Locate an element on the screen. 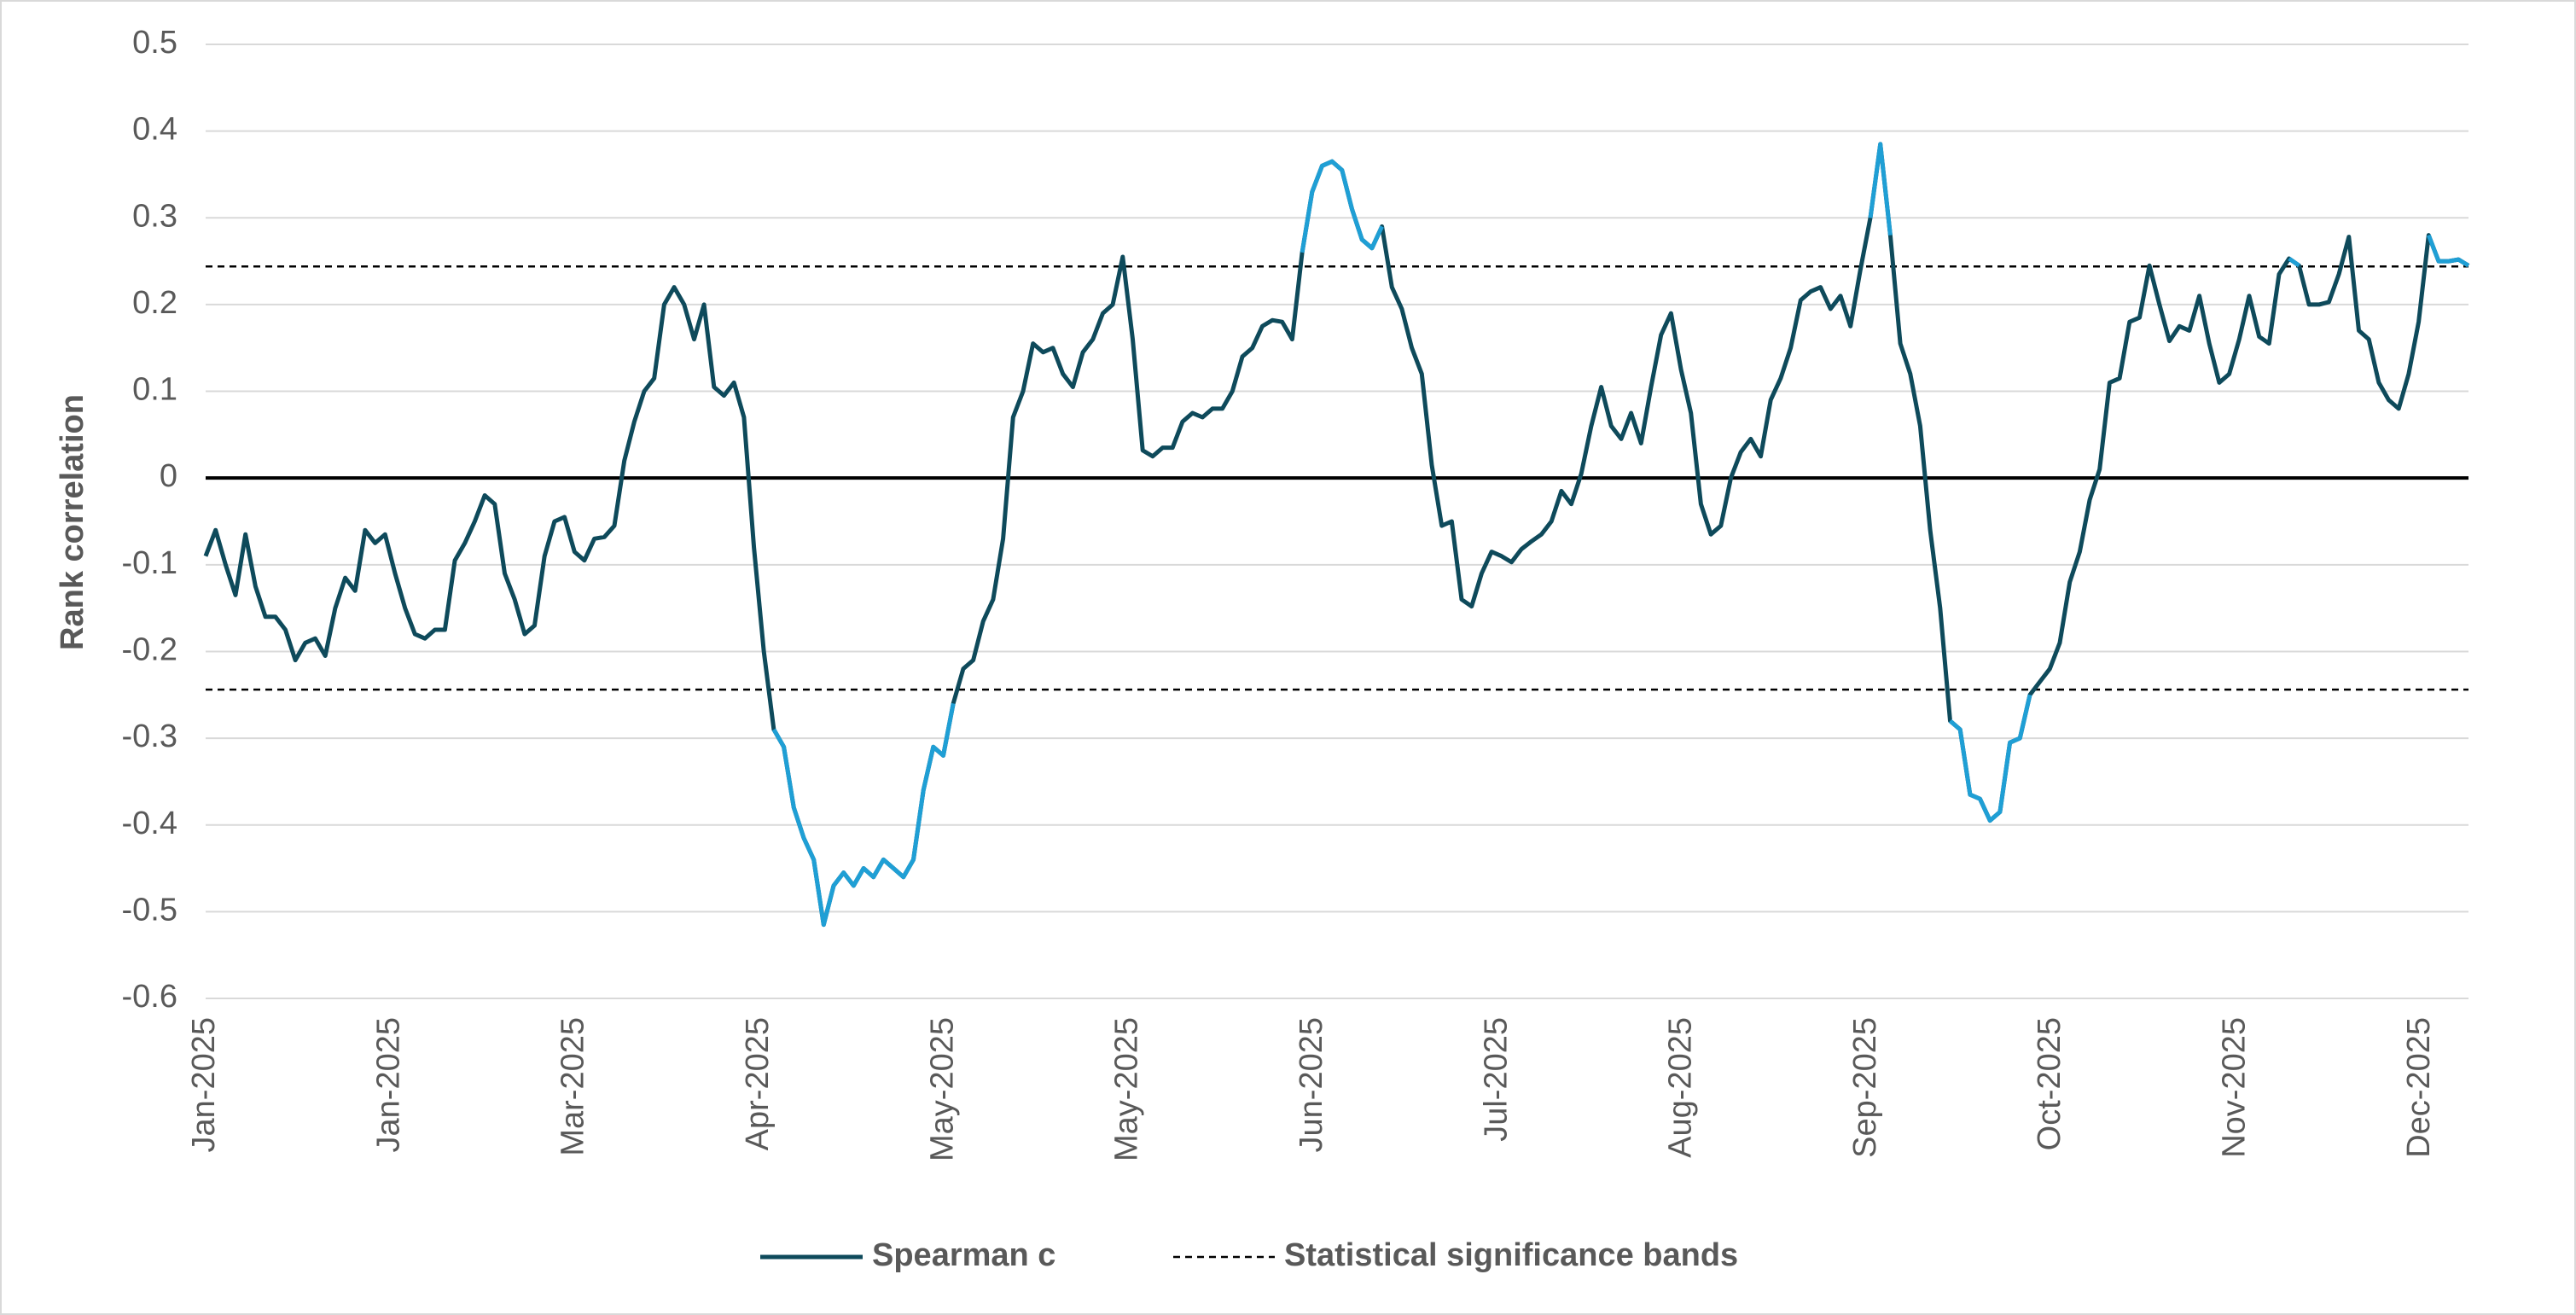 The image size is (2576, 1315). y-tick-label: 0 is located at coordinates (168, 476).